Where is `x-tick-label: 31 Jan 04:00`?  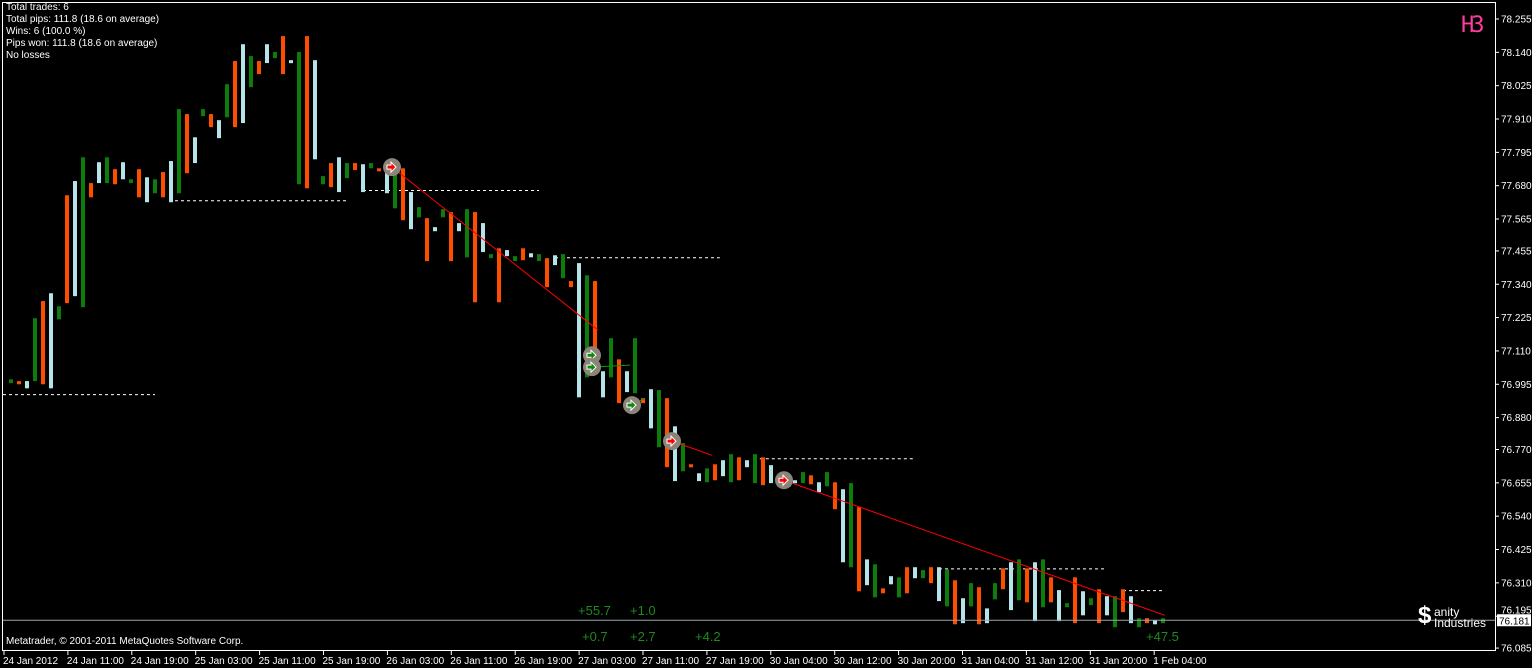
x-tick-label: 31 Jan 04:00 is located at coordinates (991, 661).